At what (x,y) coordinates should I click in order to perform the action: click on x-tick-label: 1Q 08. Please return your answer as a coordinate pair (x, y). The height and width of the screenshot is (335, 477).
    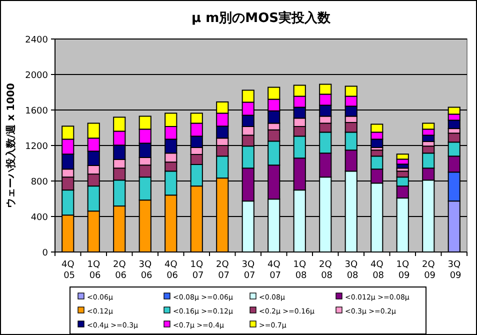
    Looking at the image, I should click on (300, 270).